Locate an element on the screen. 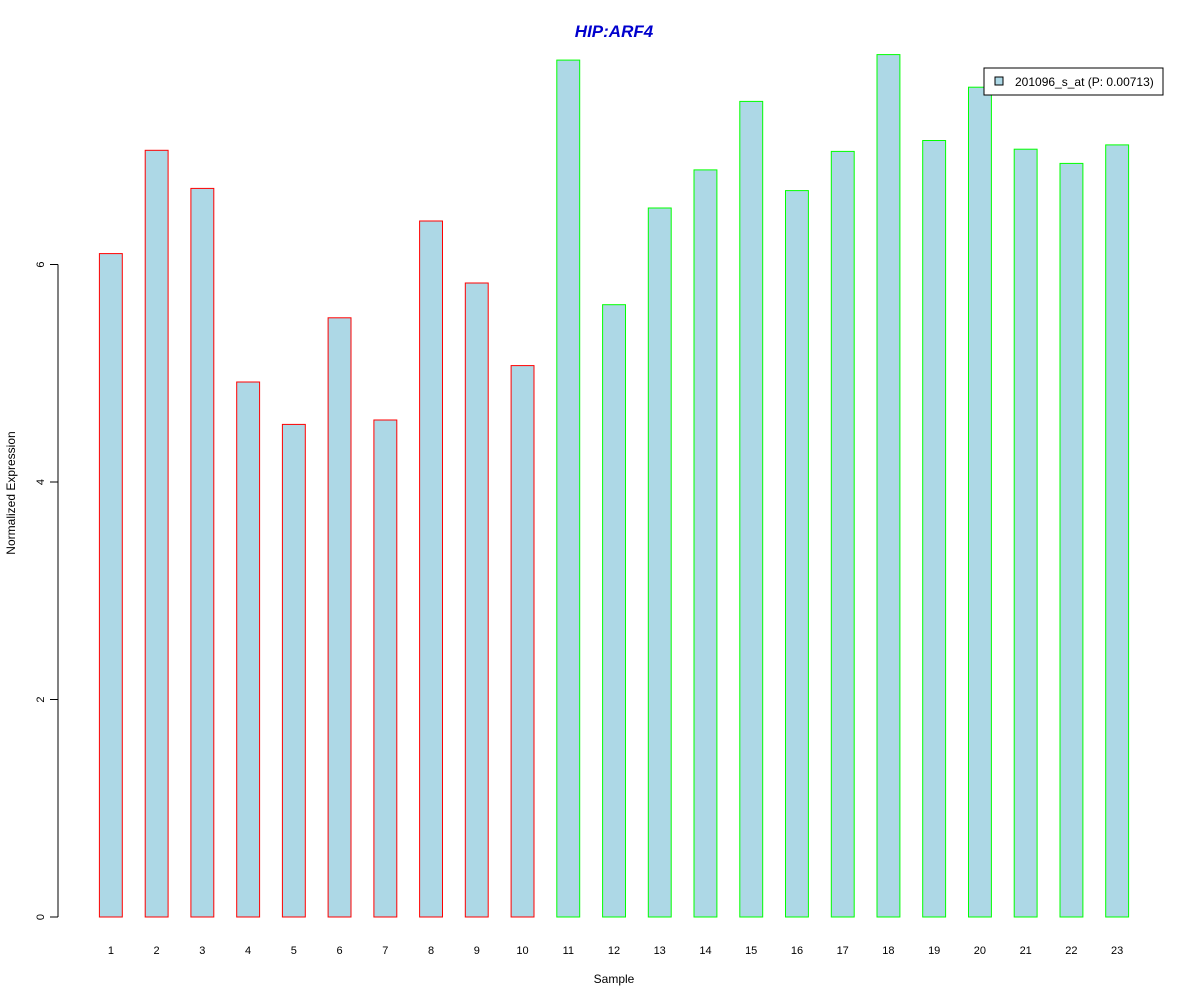  x-tick-label: 14 is located at coordinates (705, 951).